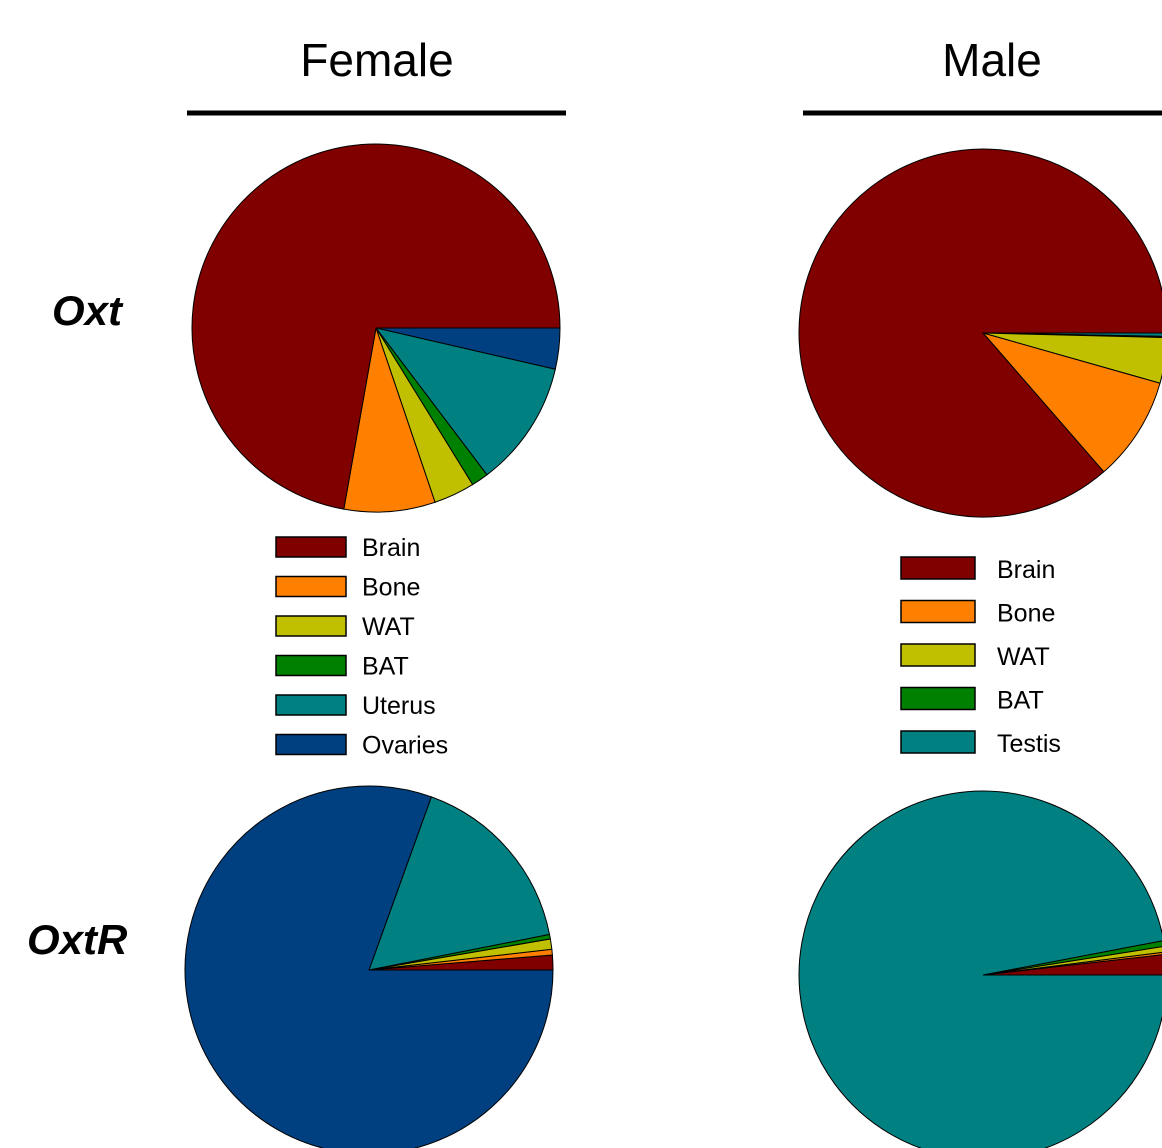 The image size is (1162, 1148). What do you see at coordinates (361, 647) in the screenshot?
I see `legend-female: Brain Bone WAT BAT Uterus Ovaries` at bounding box center [361, 647].